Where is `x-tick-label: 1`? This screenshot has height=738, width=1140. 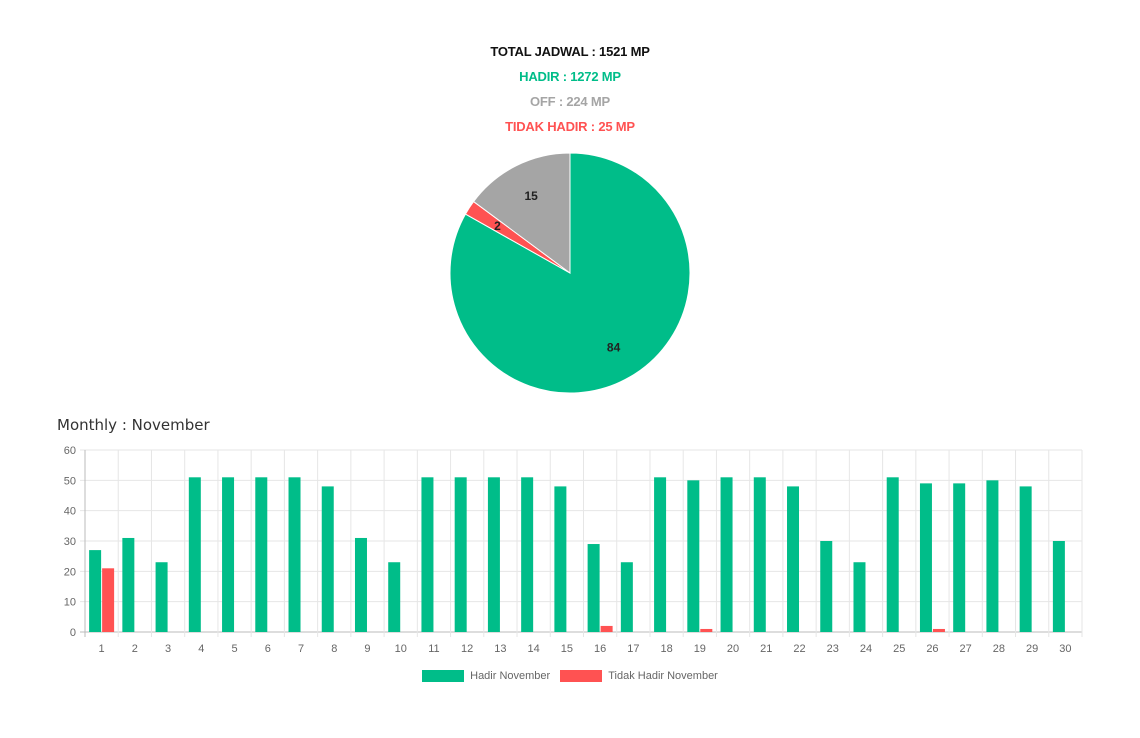
x-tick-label: 1 is located at coordinates (102, 649).